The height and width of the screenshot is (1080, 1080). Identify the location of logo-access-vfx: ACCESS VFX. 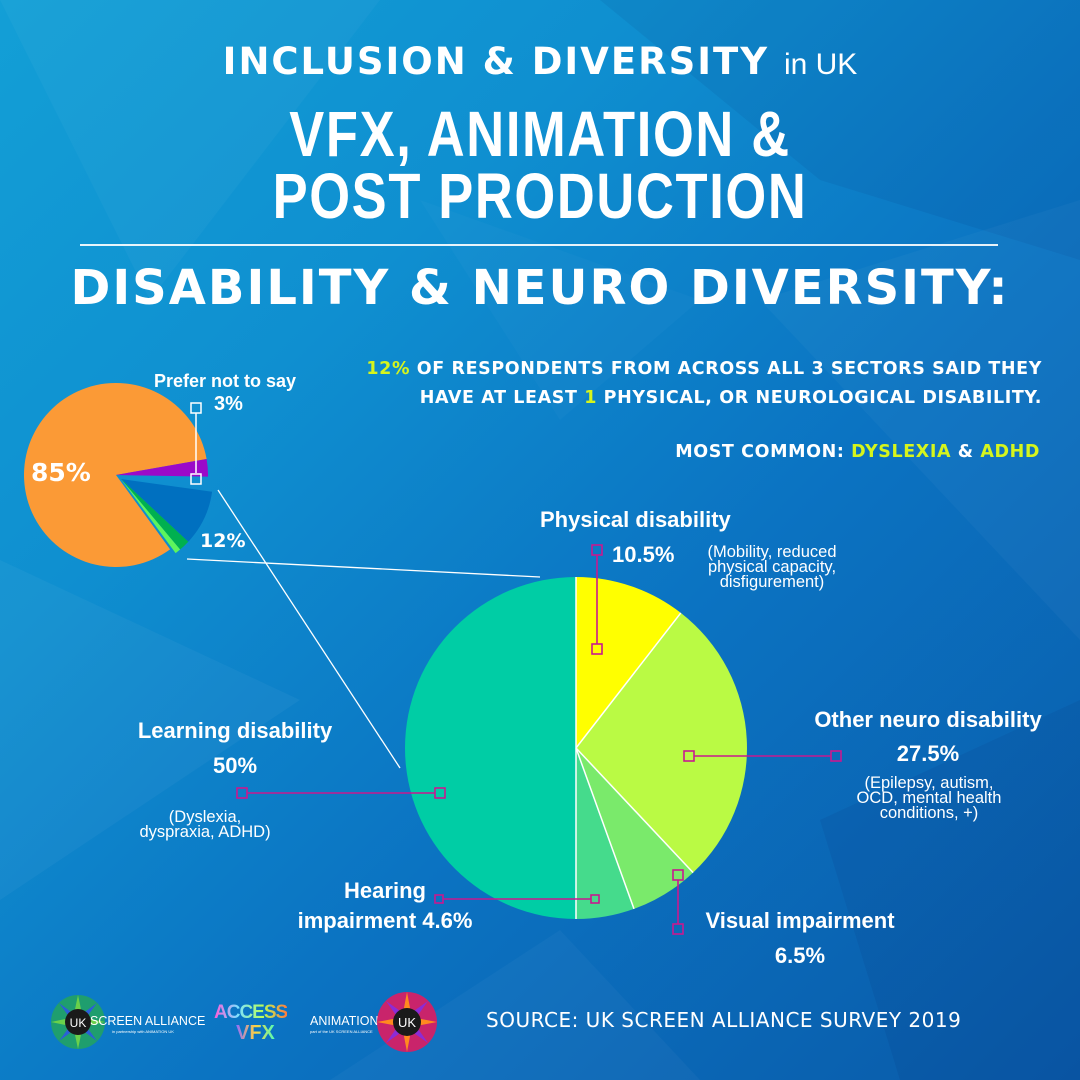
(254, 1025).